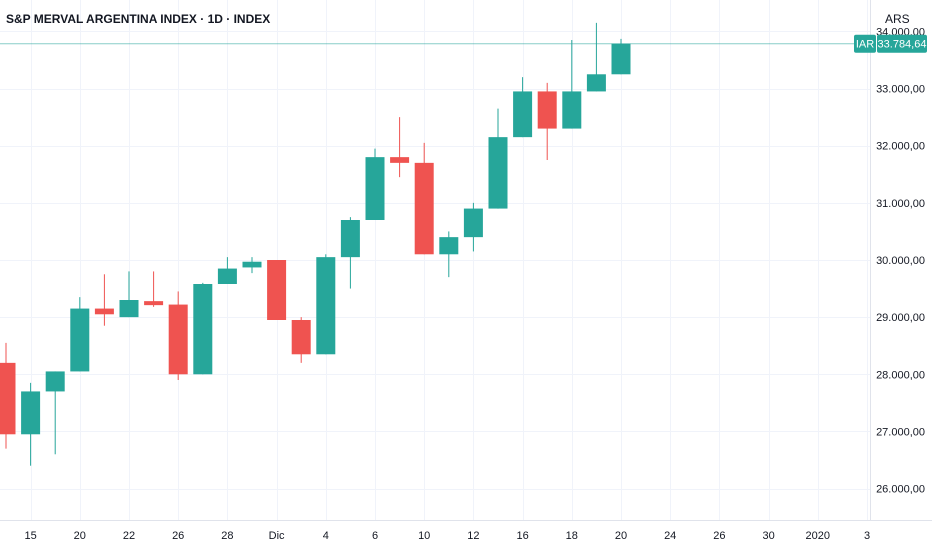 The height and width of the screenshot is (550, 932). I want to click on time-axis-label: 12, so click(473, 536).